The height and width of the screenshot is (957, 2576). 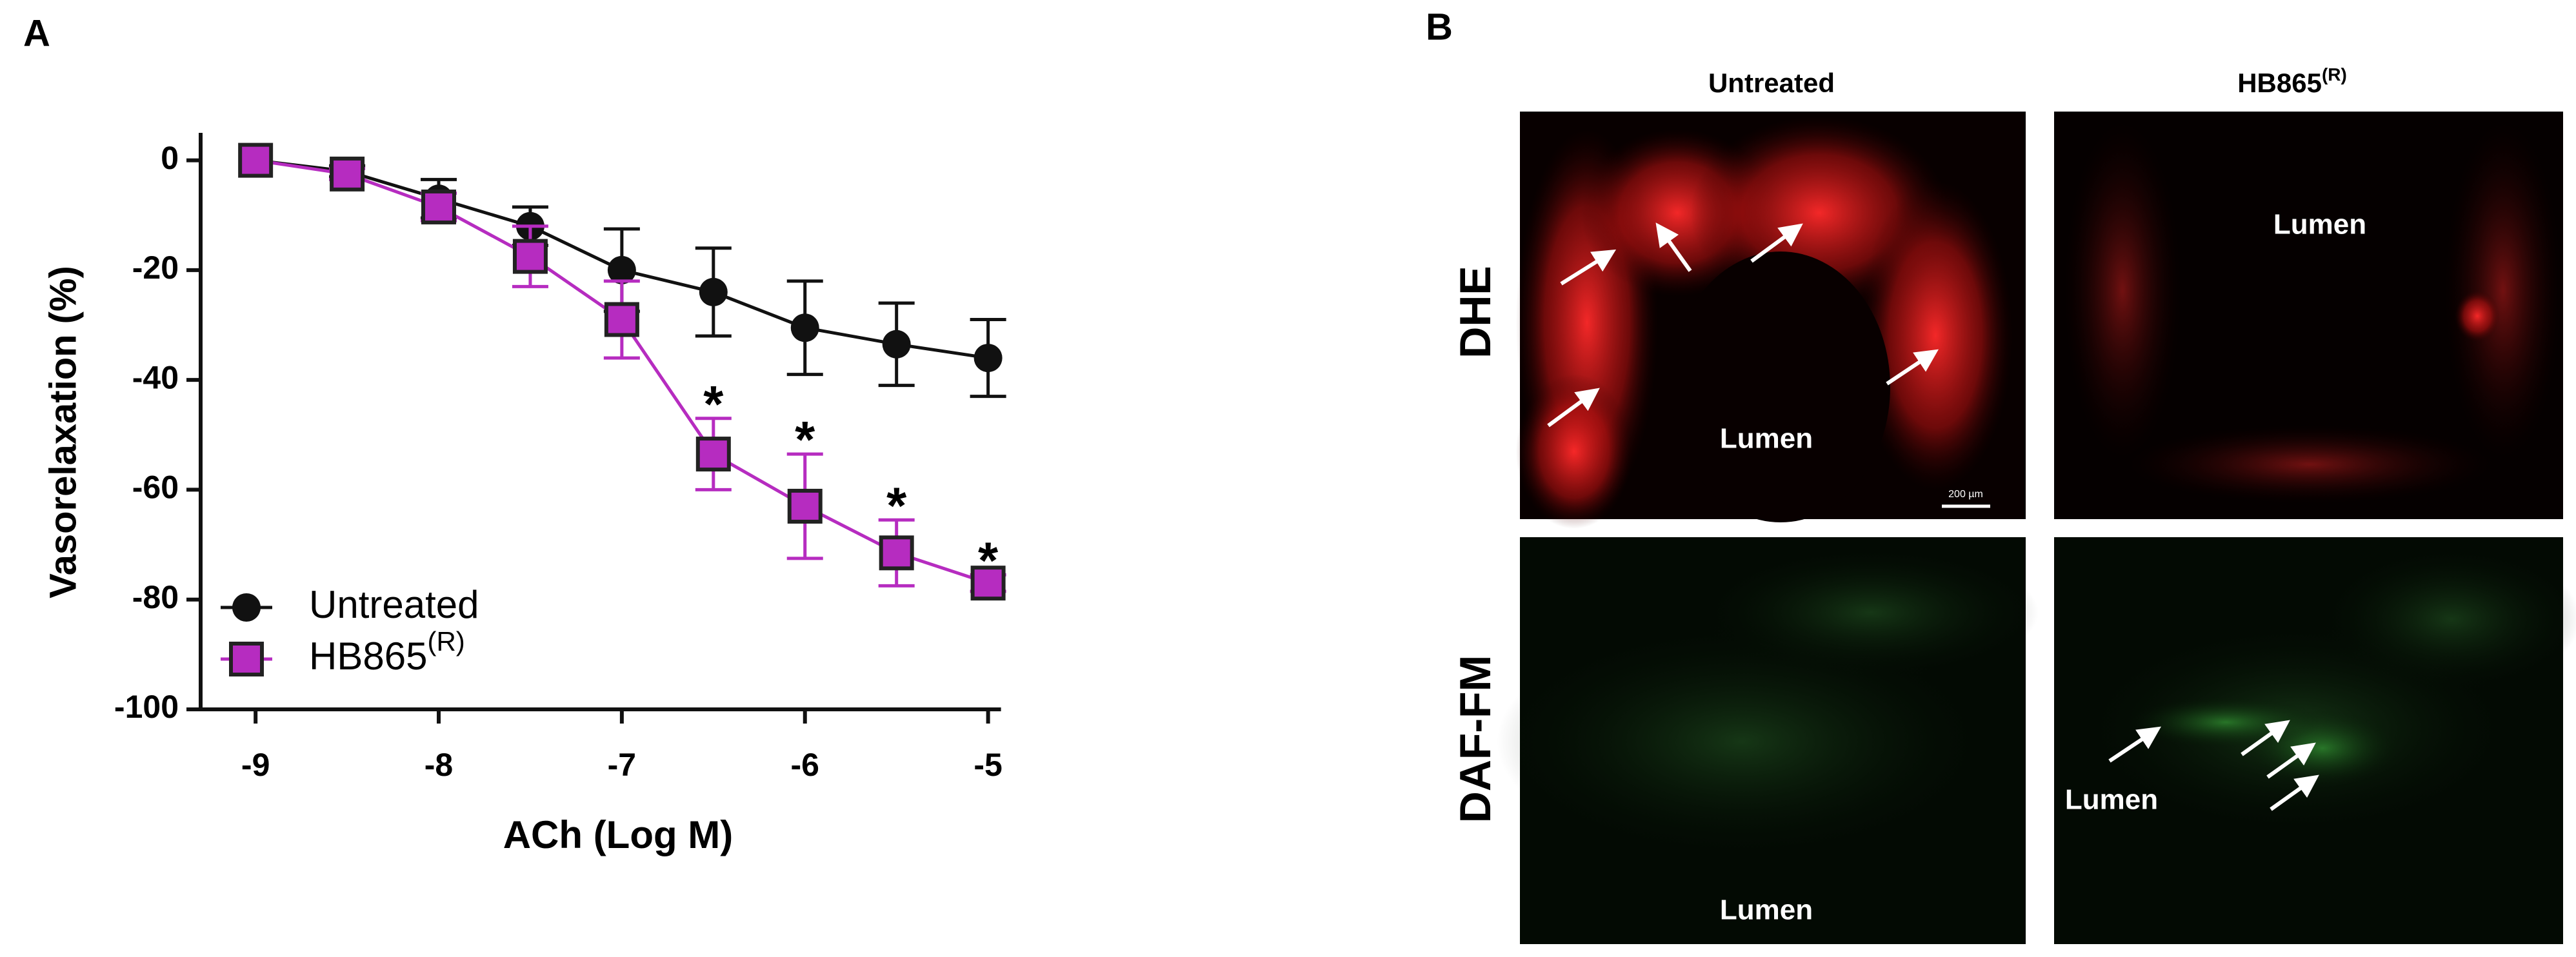 What do you see at coordinates (1965, 495) in the screenshot?
I see `scale-bar-label: 200 µm` at bounding box center [1965, 495].